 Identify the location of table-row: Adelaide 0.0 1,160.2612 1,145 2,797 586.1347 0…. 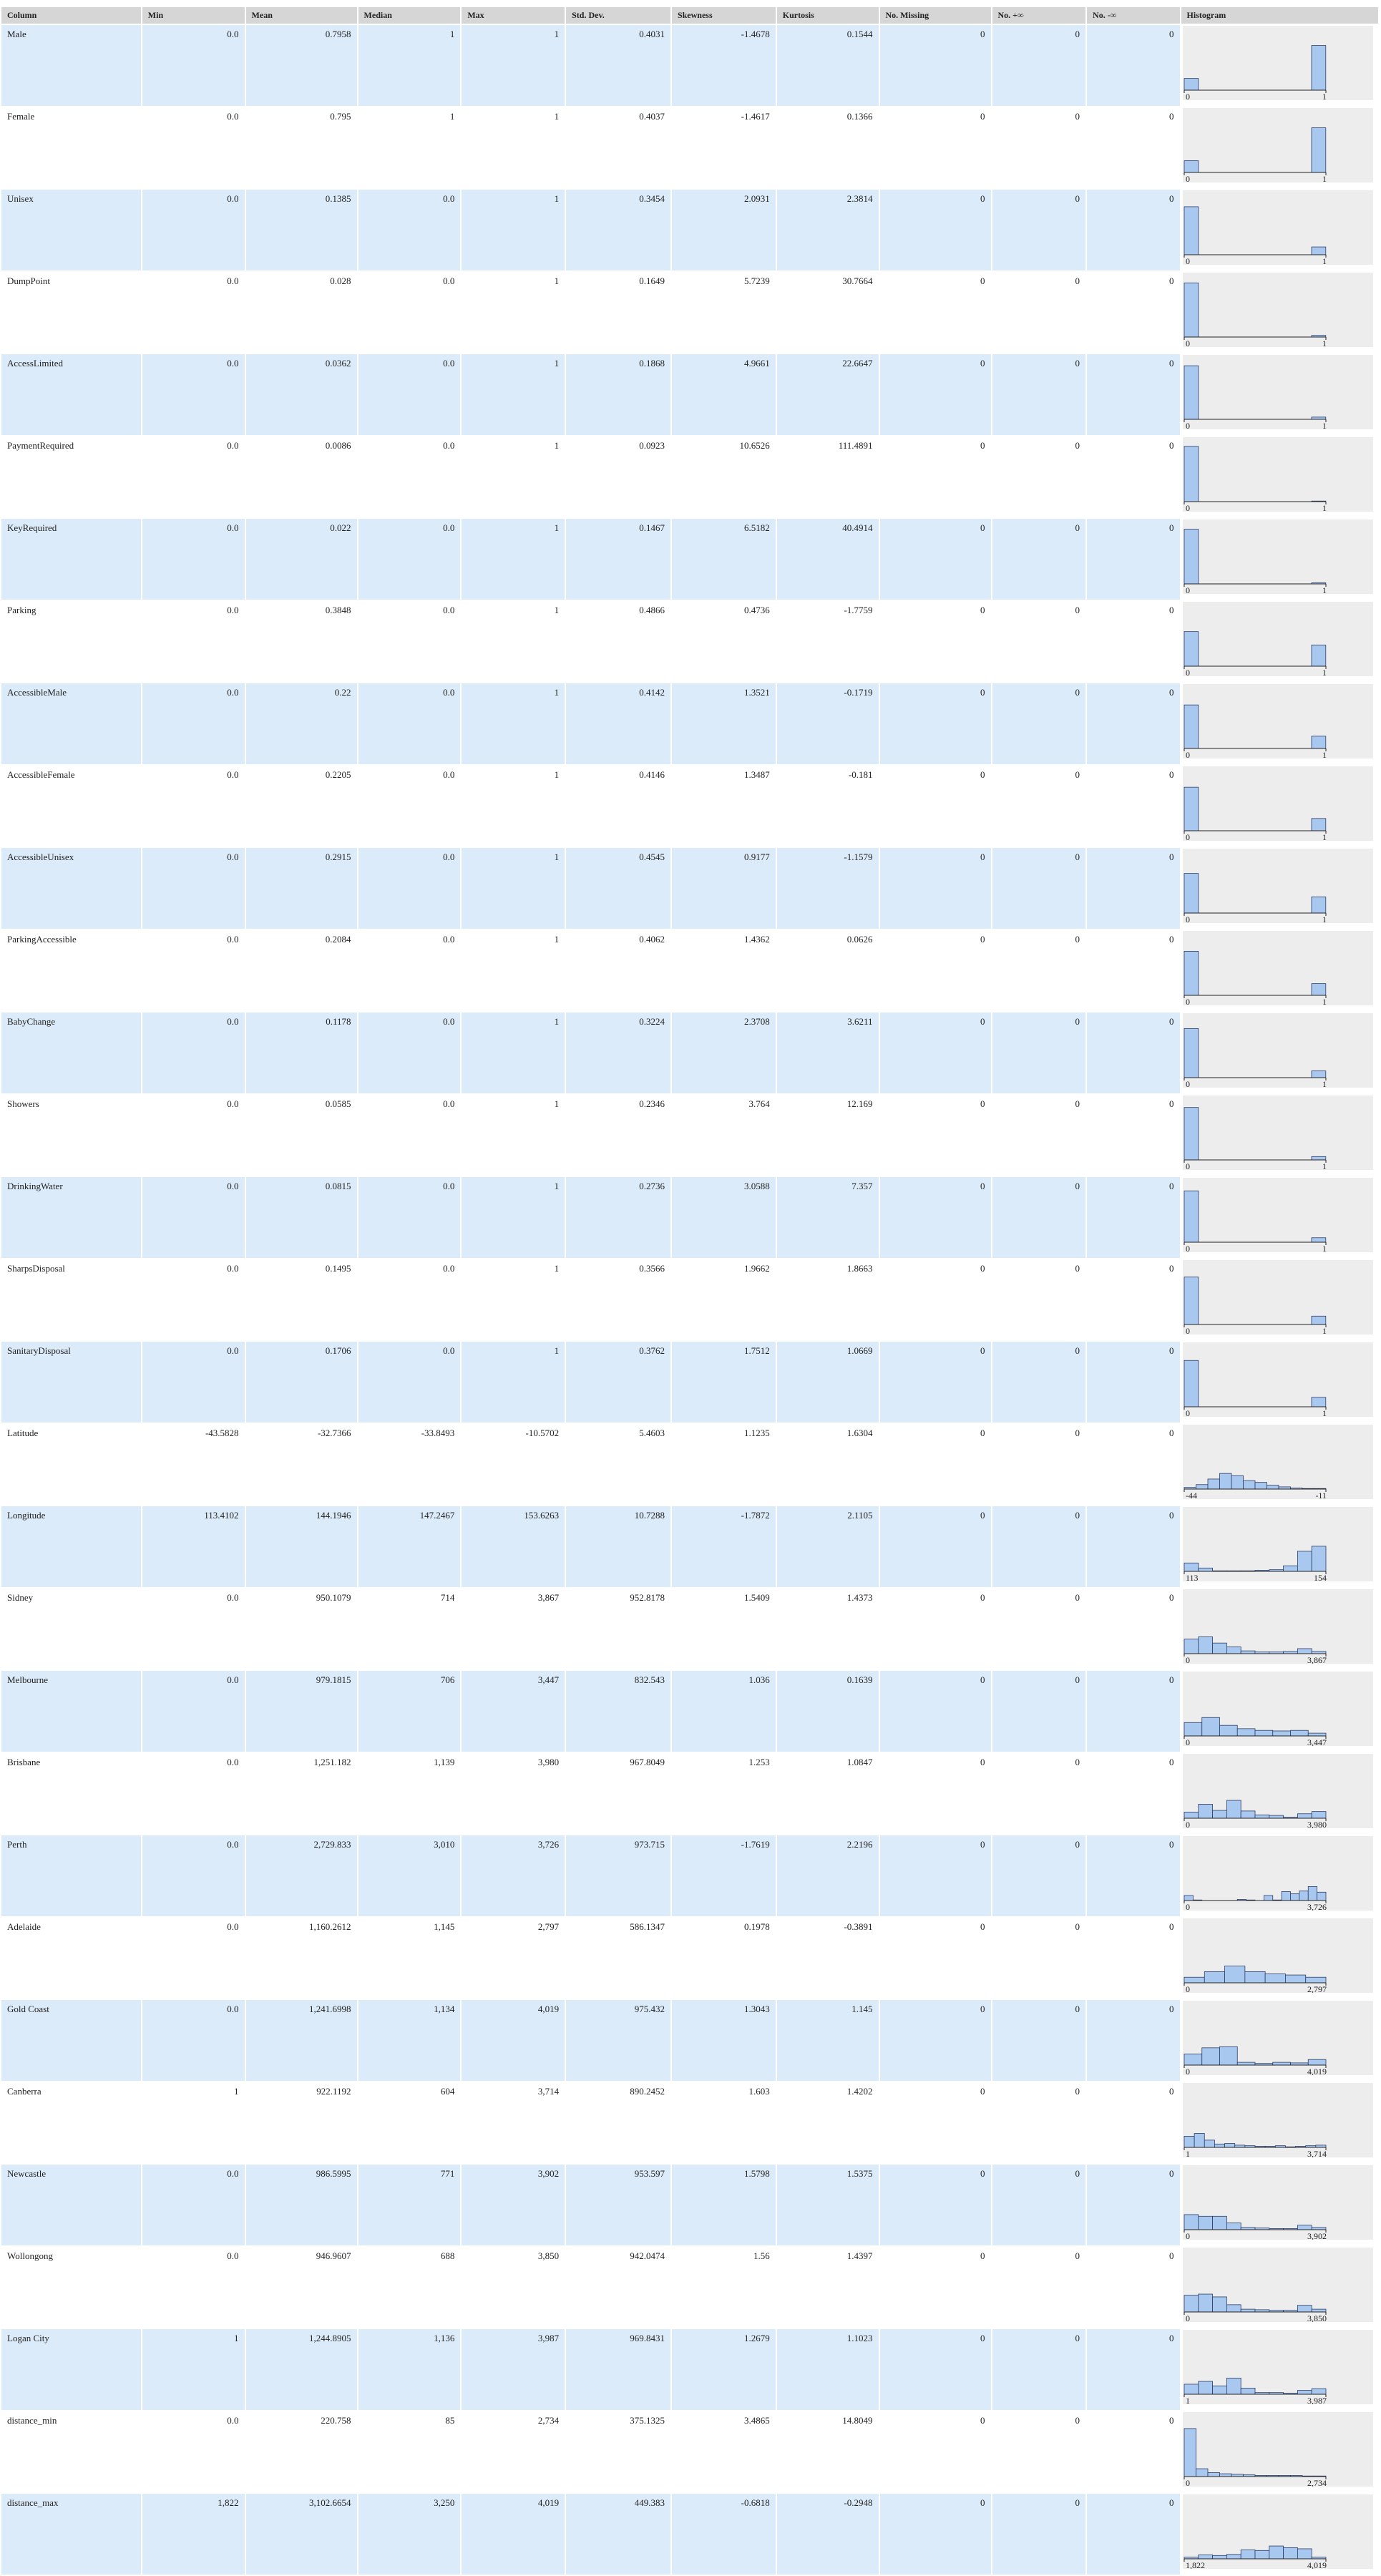
(689, 1958).